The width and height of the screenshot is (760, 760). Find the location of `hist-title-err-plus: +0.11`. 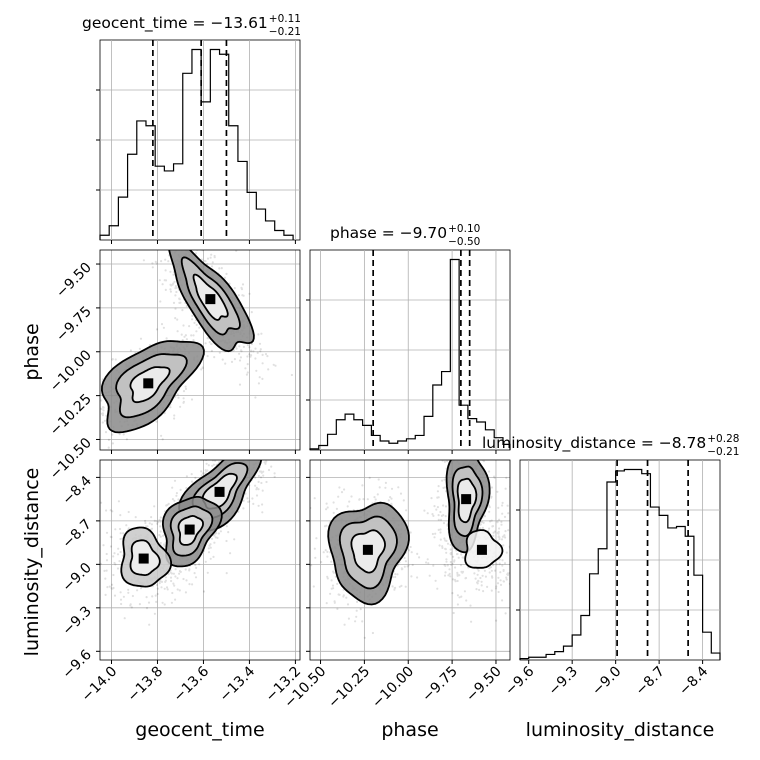

hist-title-err-plus: +0.11 is located at coordinates (285, 19).